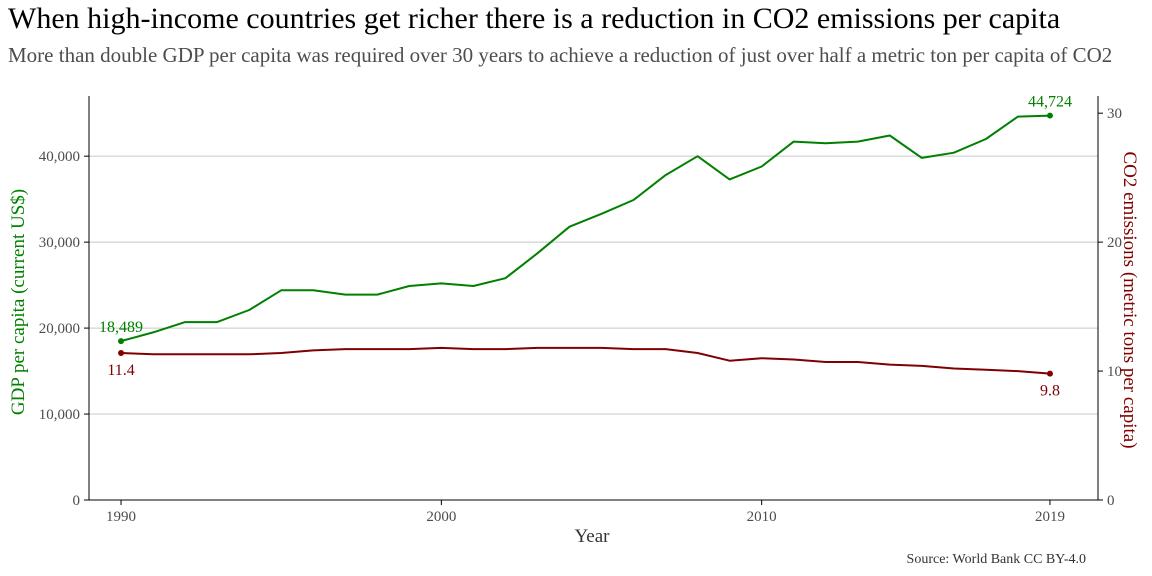  I want to click on co2-line, so click(585, 360).